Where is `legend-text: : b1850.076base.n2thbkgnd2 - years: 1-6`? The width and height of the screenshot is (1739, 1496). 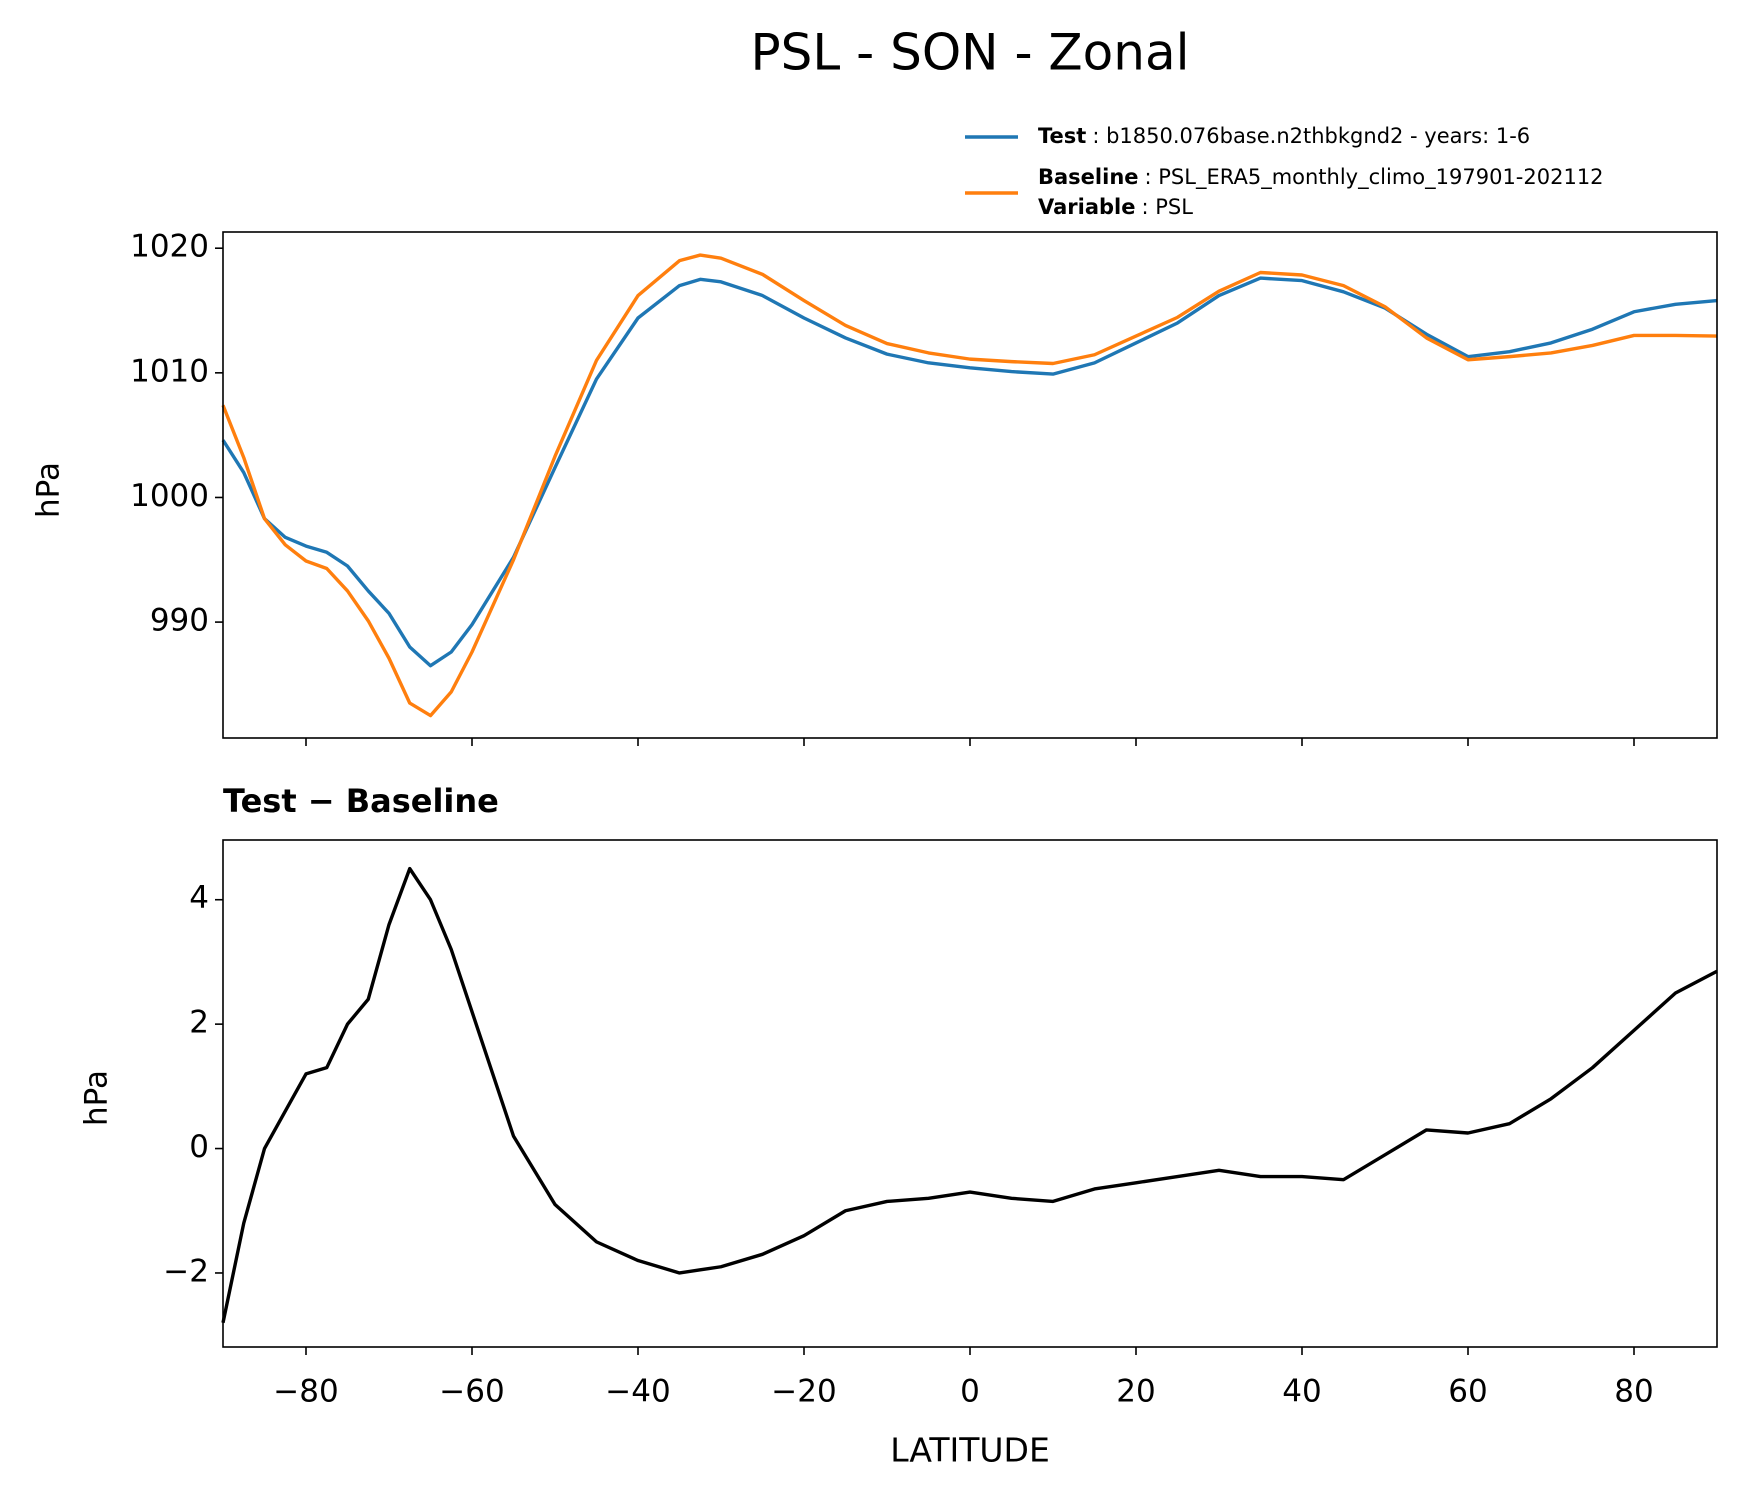
legend-text: : b1850.076base.n2thbkgnd2 - years: 1-6 is located at coordinates (1311, 136).